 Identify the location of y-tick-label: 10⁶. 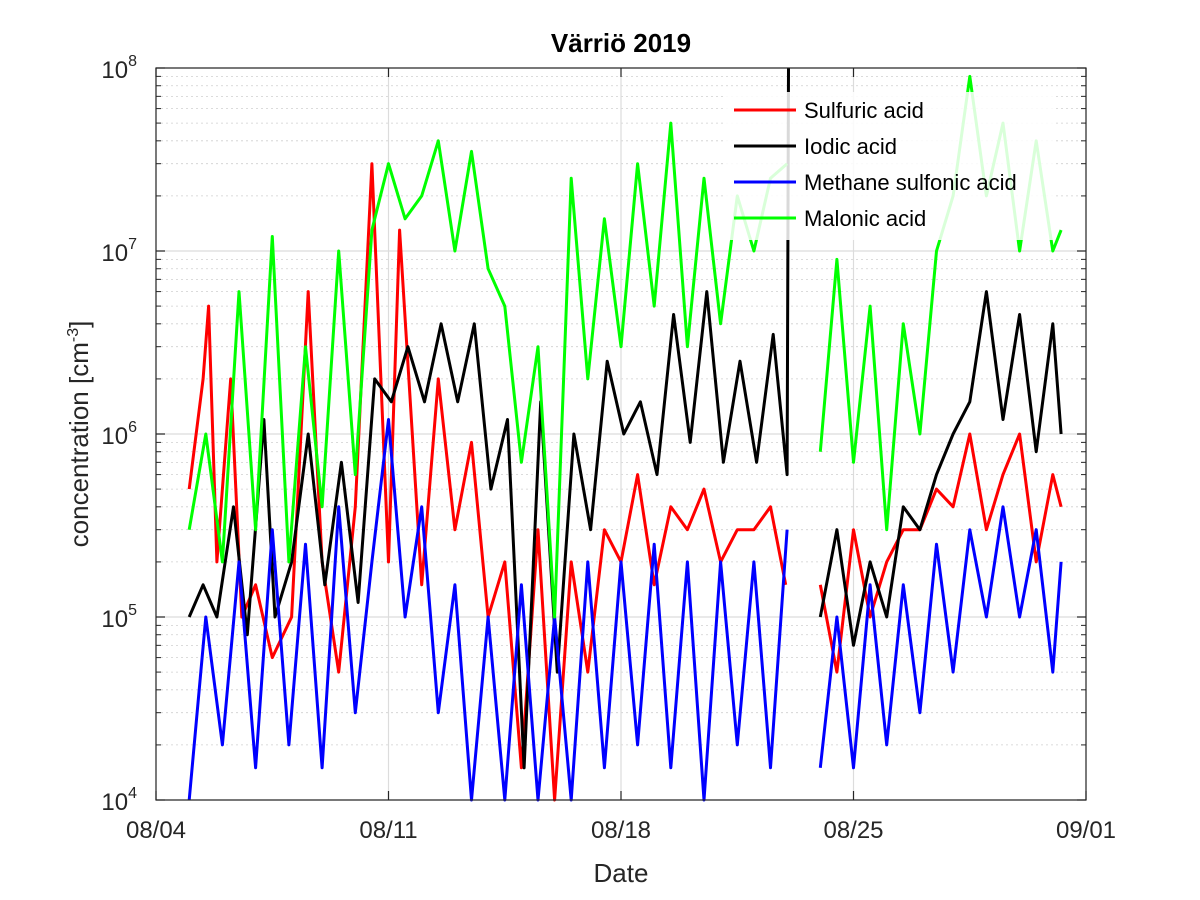
(119, 434).